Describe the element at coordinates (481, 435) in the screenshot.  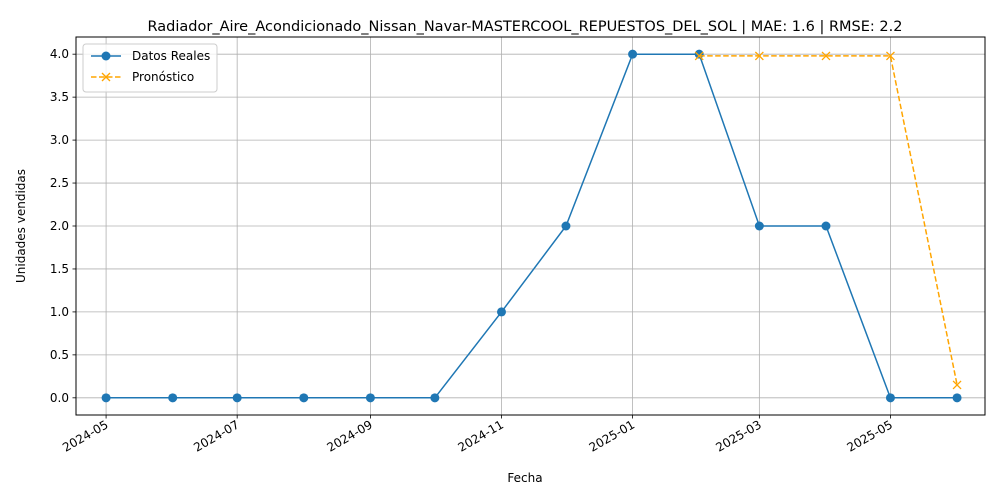
I see `x-tick-label: 2024-11` at that location.